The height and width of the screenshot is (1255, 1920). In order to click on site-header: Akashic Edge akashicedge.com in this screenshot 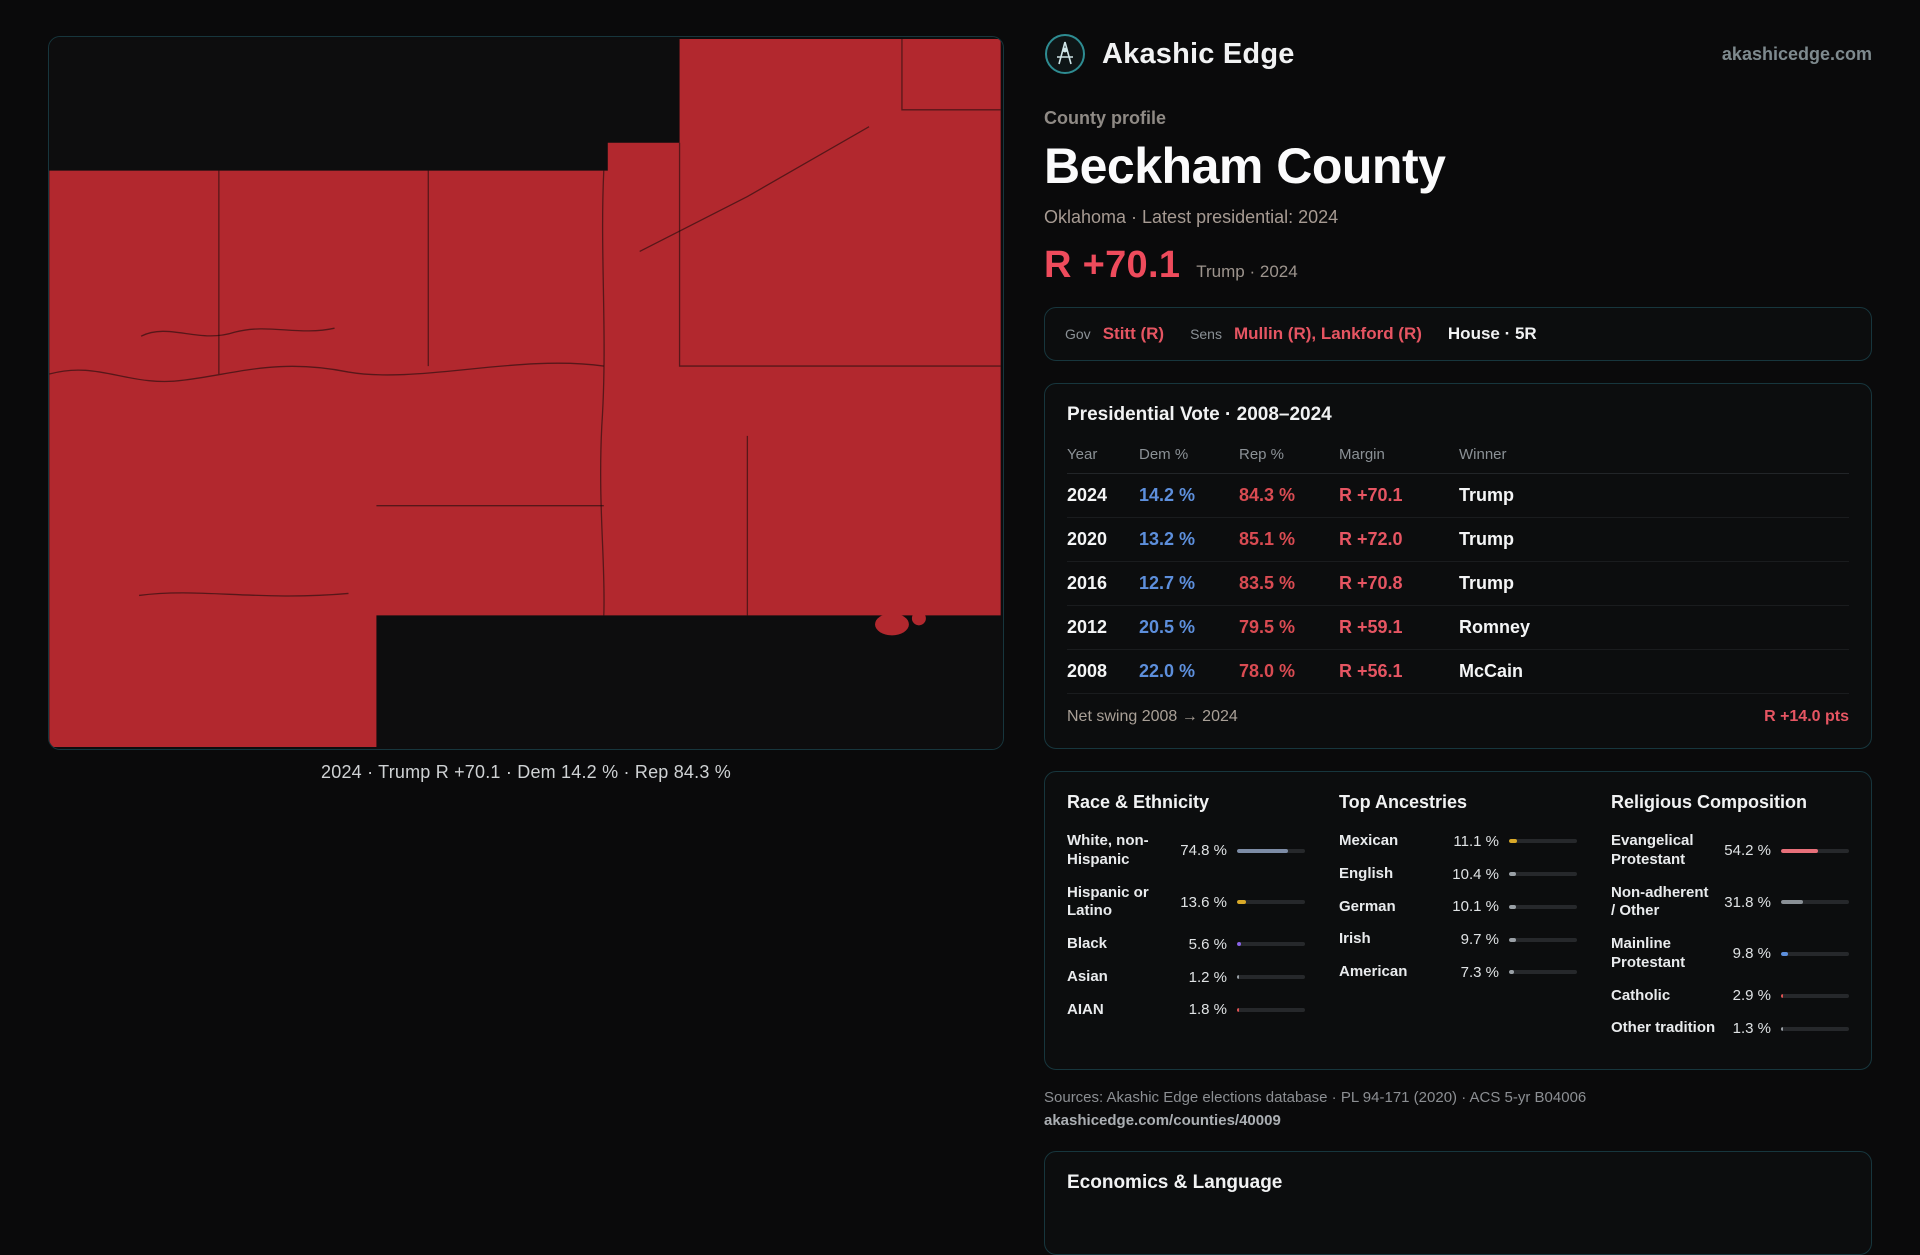, I will do `click(1458, 54)`.